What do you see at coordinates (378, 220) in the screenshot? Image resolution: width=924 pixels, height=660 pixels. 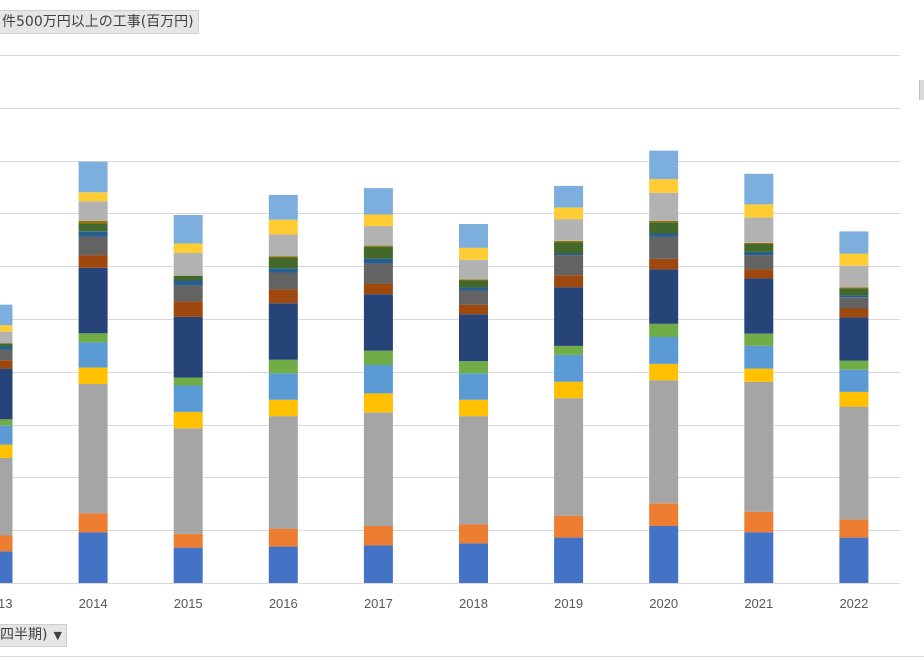 I see `bar-segment-s14-2017` at bounding box center [378, 220].